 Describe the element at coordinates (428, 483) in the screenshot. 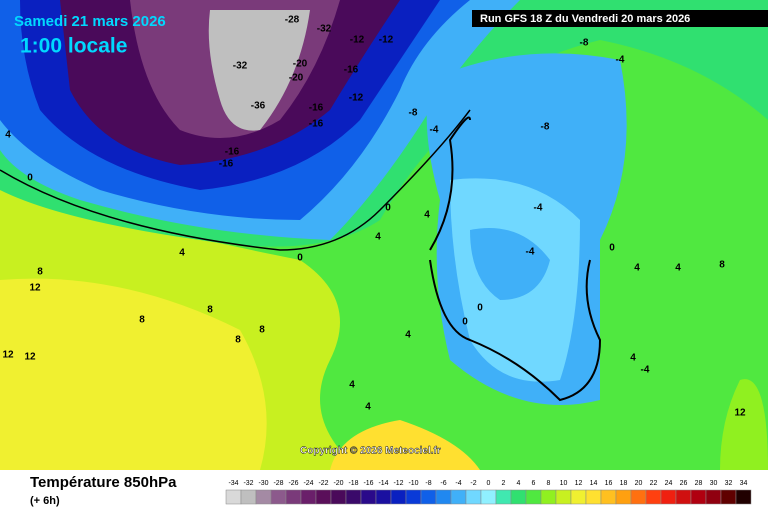

I see `scale-label: -8` at that location.